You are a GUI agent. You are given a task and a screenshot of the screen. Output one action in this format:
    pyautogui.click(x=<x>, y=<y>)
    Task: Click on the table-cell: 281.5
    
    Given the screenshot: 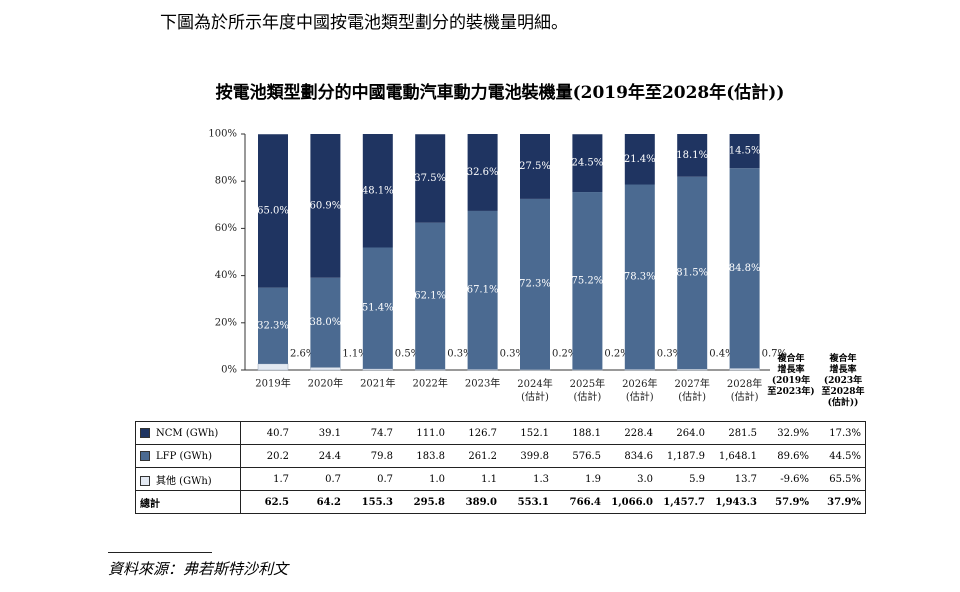 What is the action you would take?
    pyautogui.click(x=735, y=433)
    